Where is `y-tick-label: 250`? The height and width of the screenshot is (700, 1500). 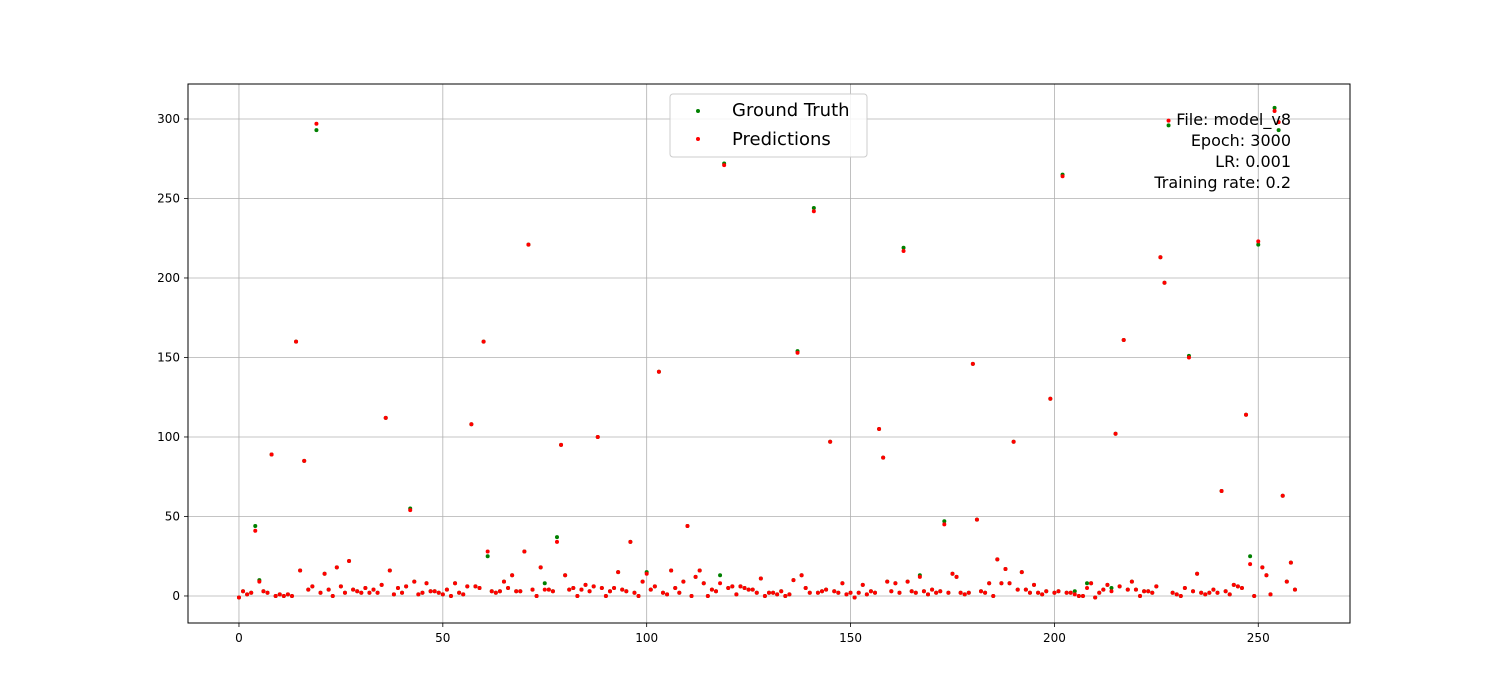 y-tick-label: 250 is located at coordinates (168, 198).